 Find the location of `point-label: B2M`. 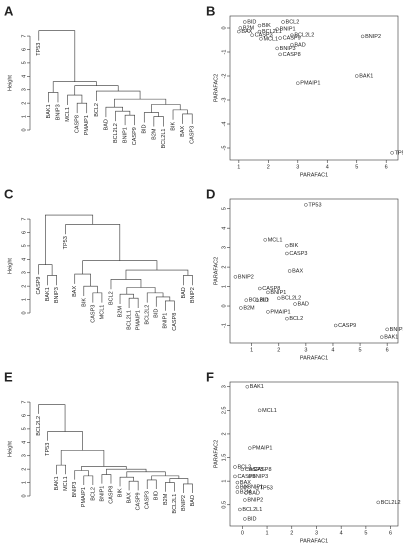

point-label: B2M is located at coordinates (249, 308).